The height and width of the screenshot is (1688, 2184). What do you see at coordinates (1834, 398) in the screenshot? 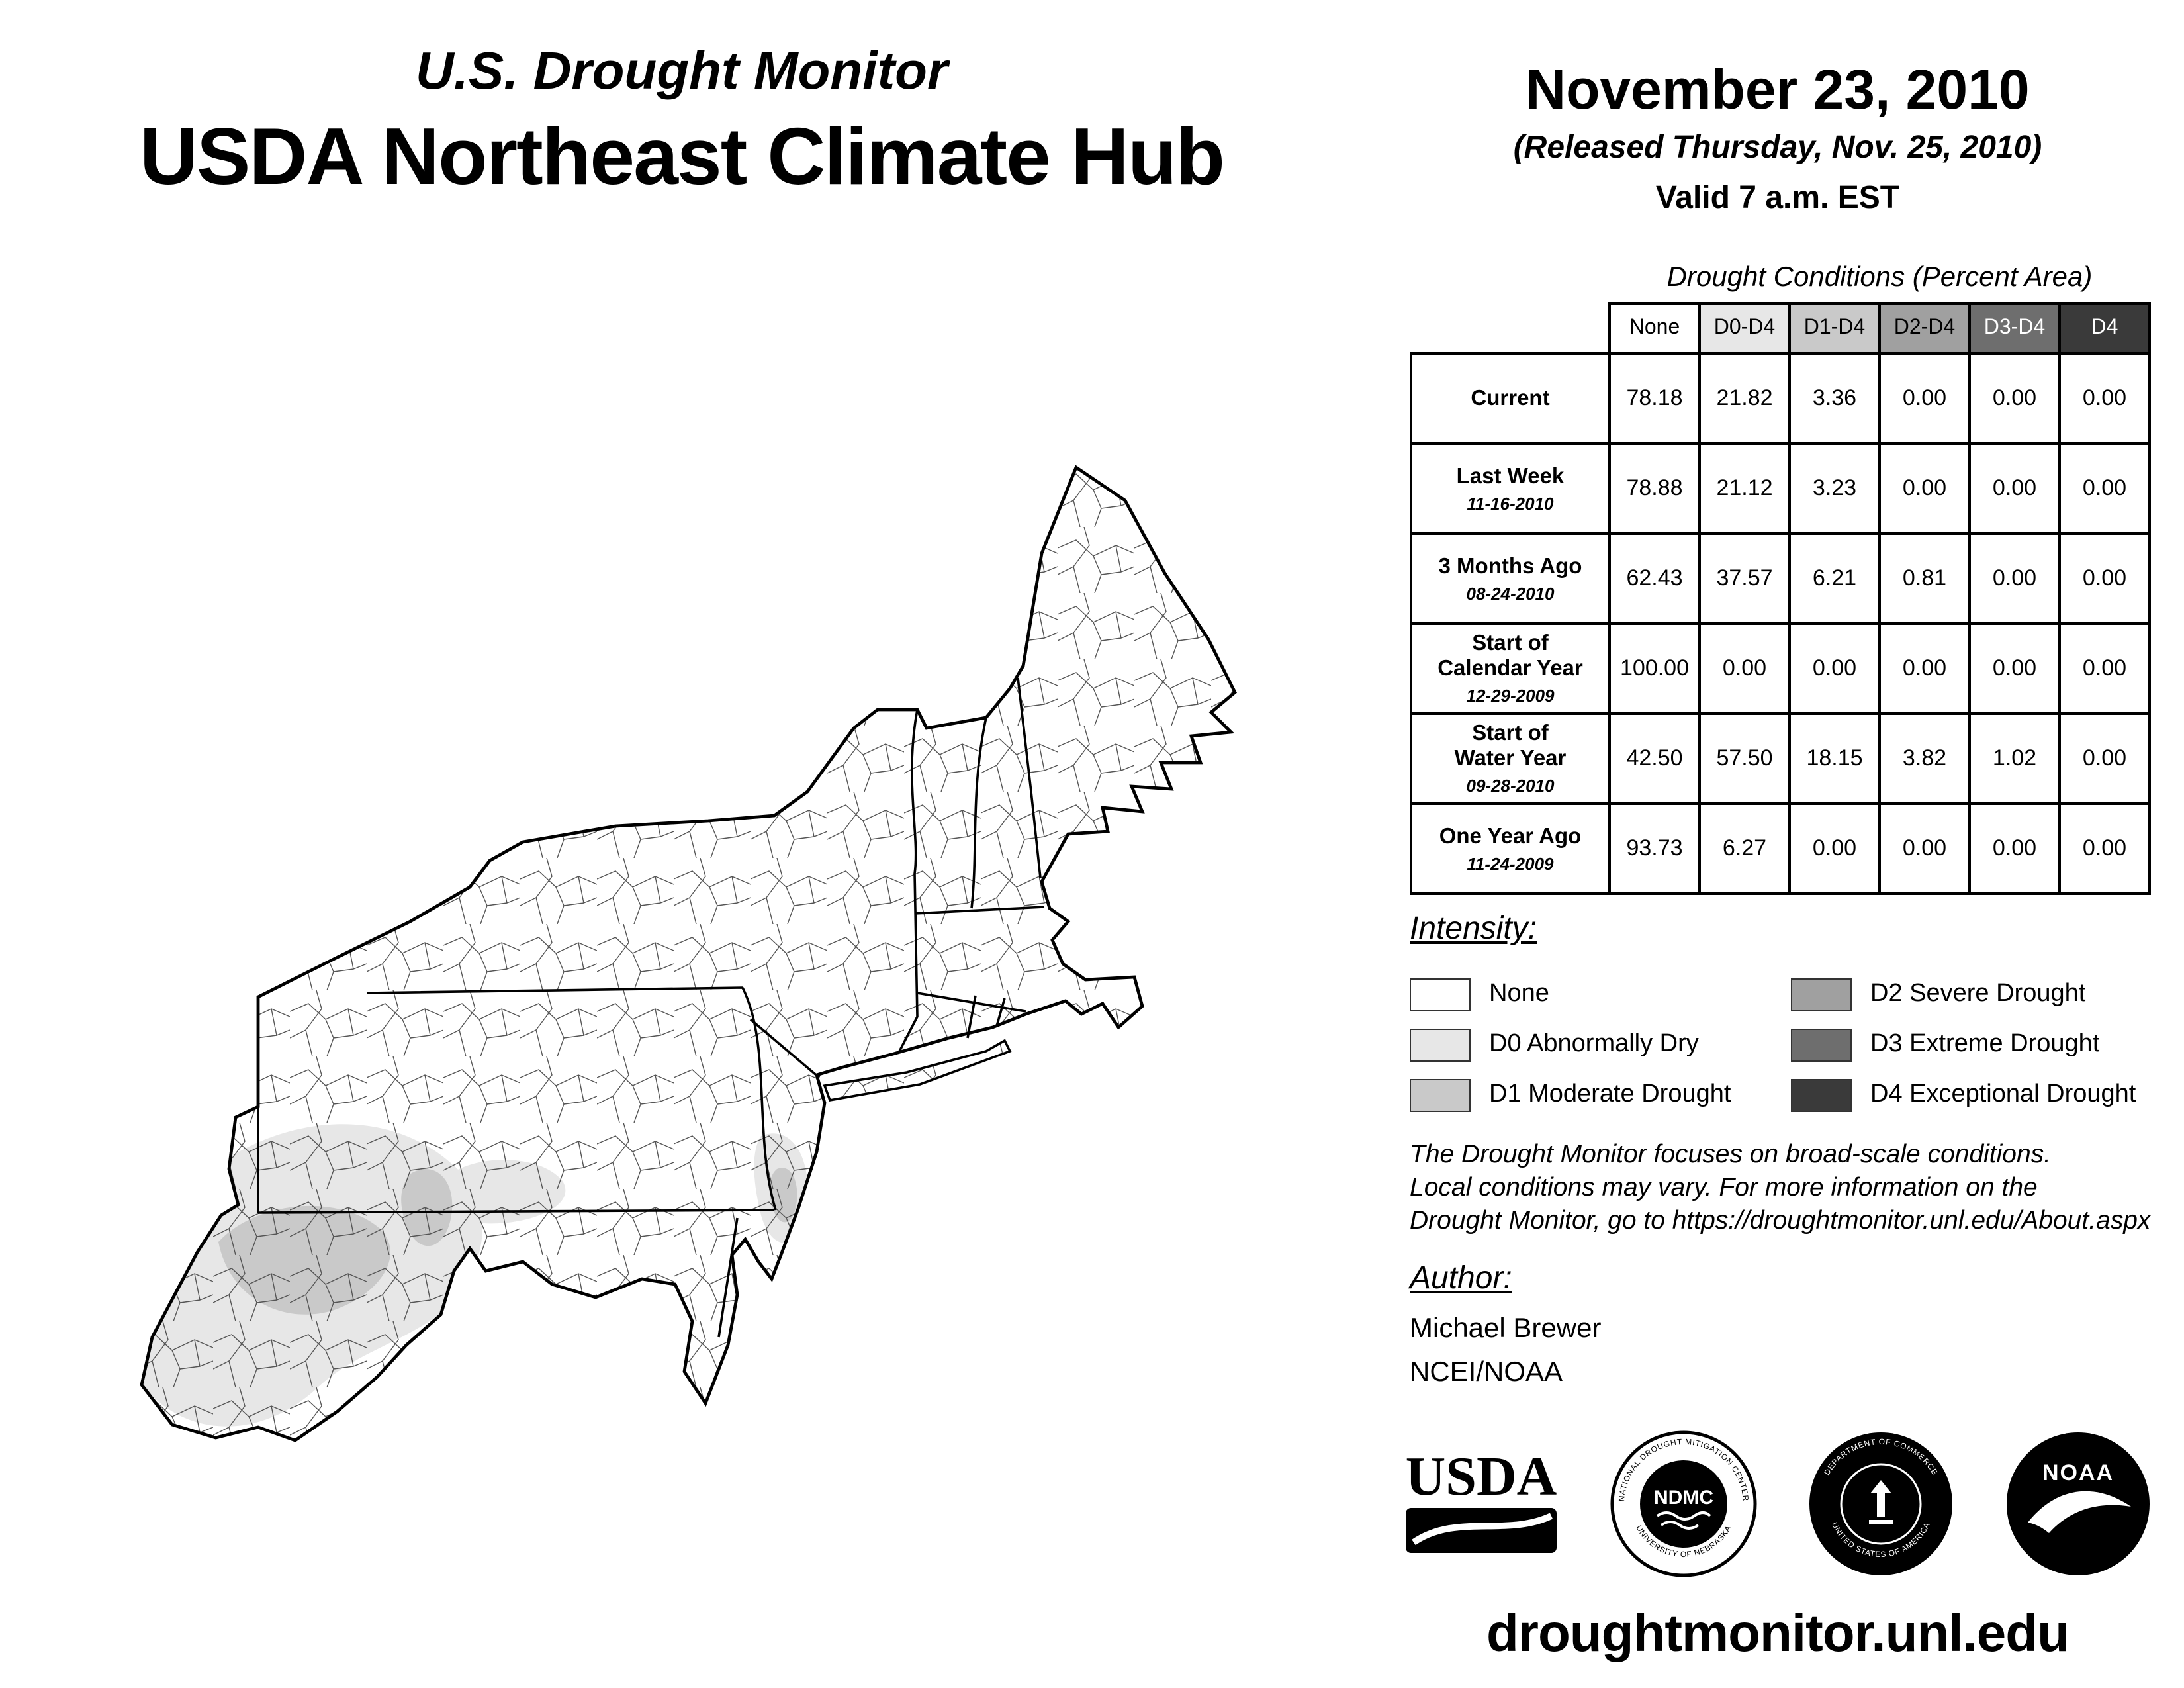
I see `value-cell: 3.36` at bounding box center [1834, 398].